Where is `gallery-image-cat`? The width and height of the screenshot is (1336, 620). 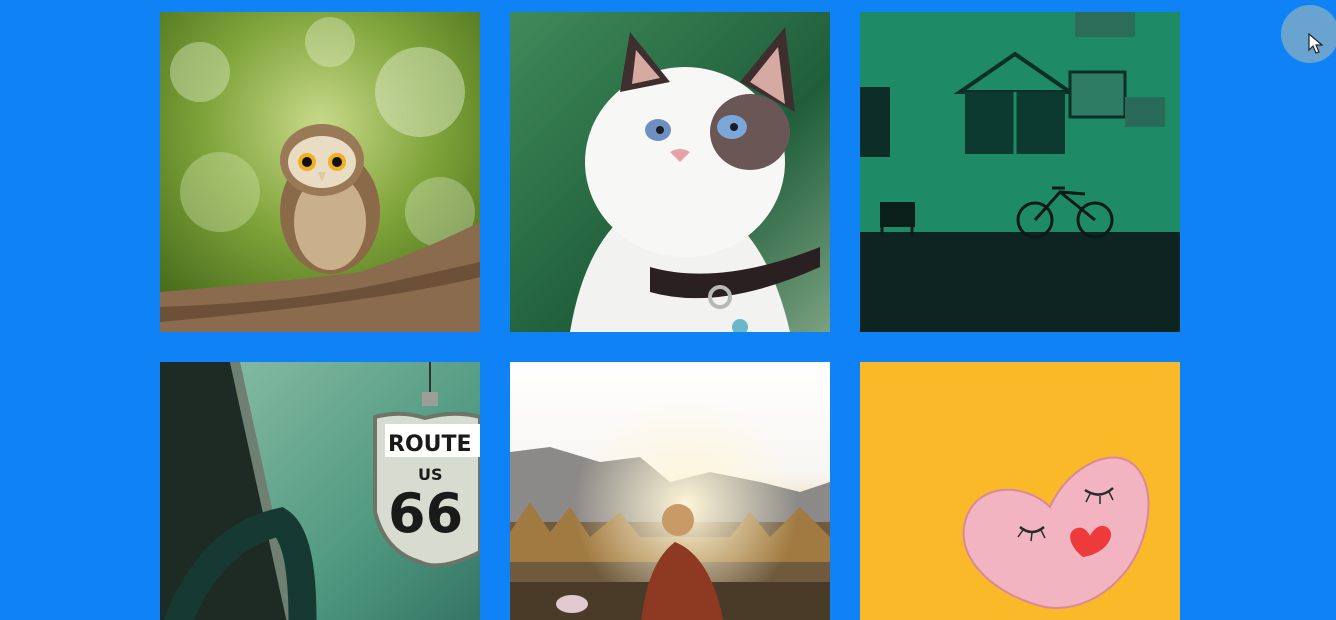 gallery-image-cat is located at coordinates (670, 172).